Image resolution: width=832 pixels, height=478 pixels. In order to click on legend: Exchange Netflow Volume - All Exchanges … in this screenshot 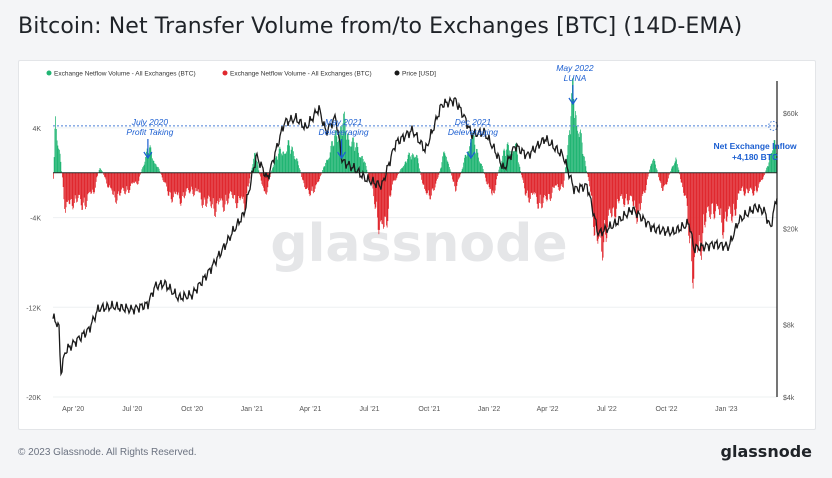, I will do `click(241, 74)`.